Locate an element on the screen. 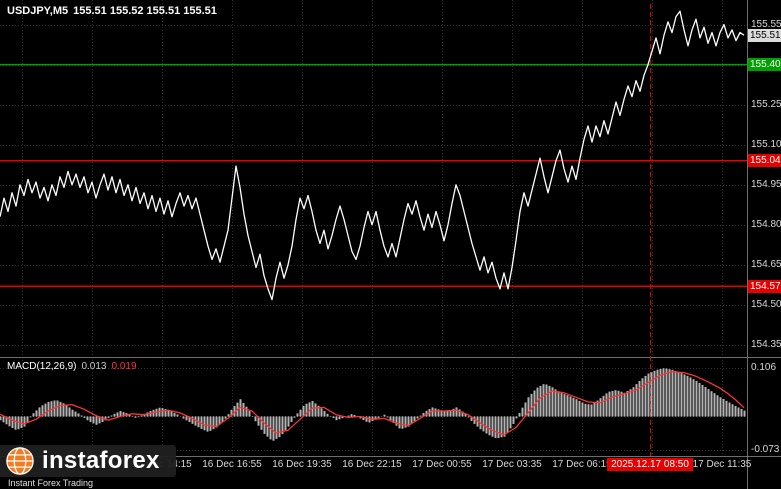  price-axis-label: 154.80 is located at coordinates (766, 224).